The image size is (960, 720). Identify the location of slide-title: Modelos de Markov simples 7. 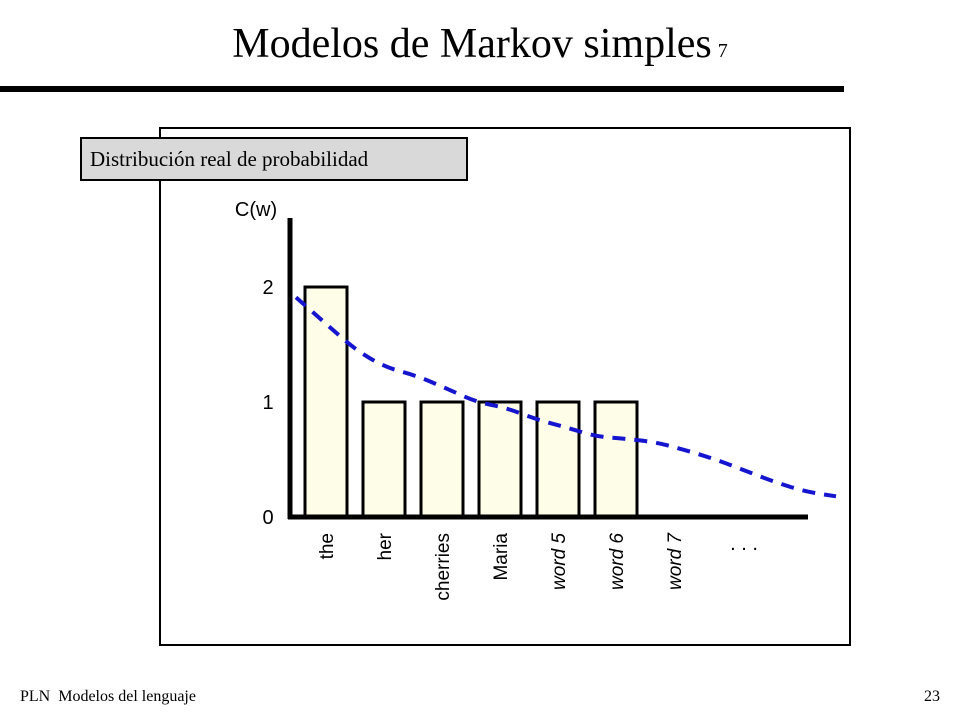
(480, 47).